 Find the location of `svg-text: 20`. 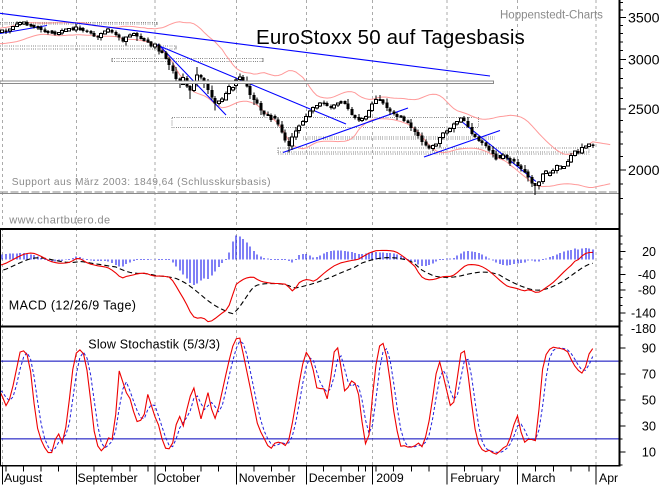

svg-text: 20 is located at coordinates (649, 252).